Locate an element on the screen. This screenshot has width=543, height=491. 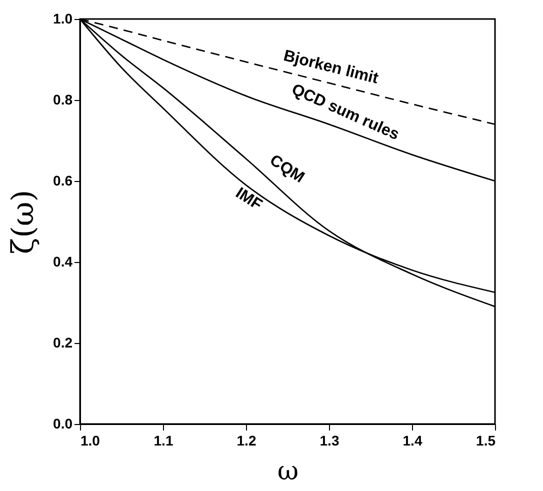
y-tick-label: 0.2 is located at coordinates (63, 342).